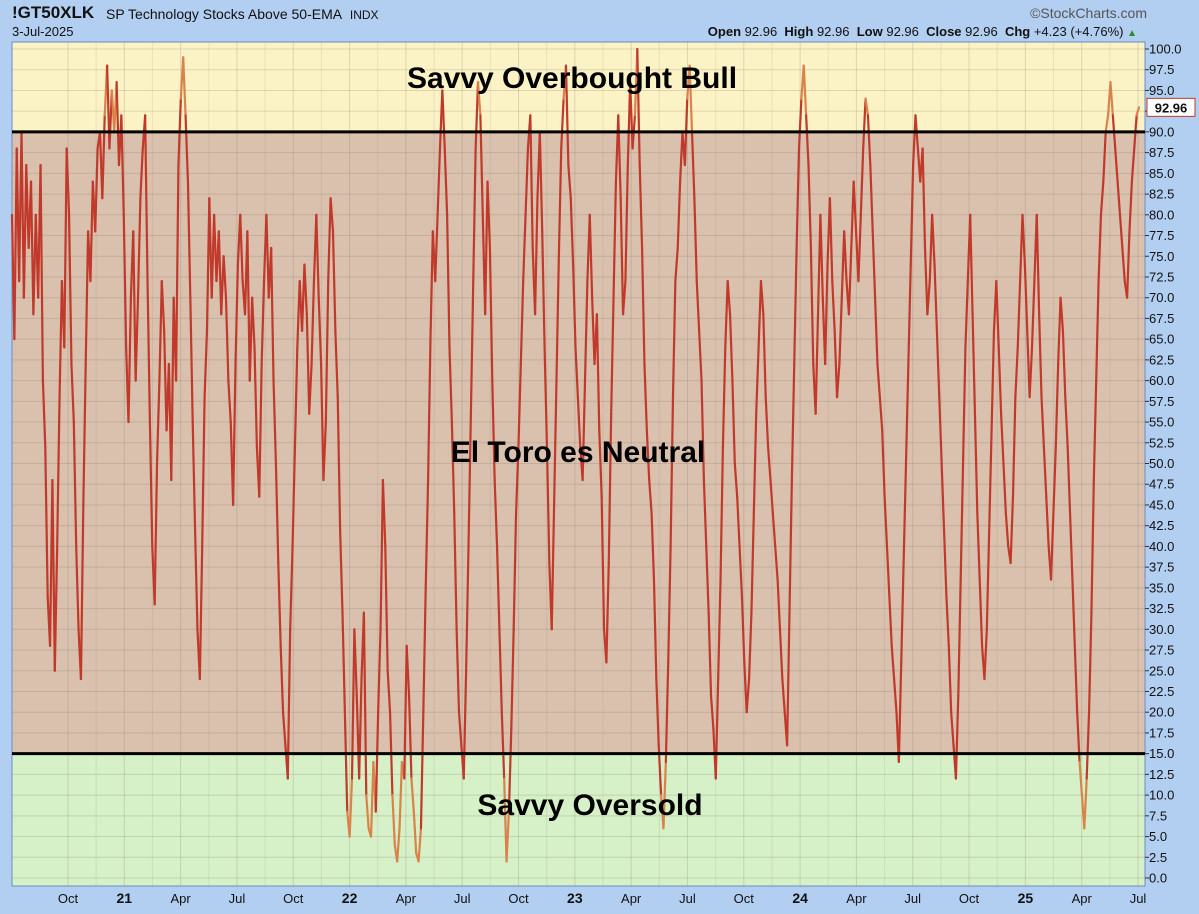 The image size is (1199, 914). I want to click on overbought-zone, so click(578, 87).